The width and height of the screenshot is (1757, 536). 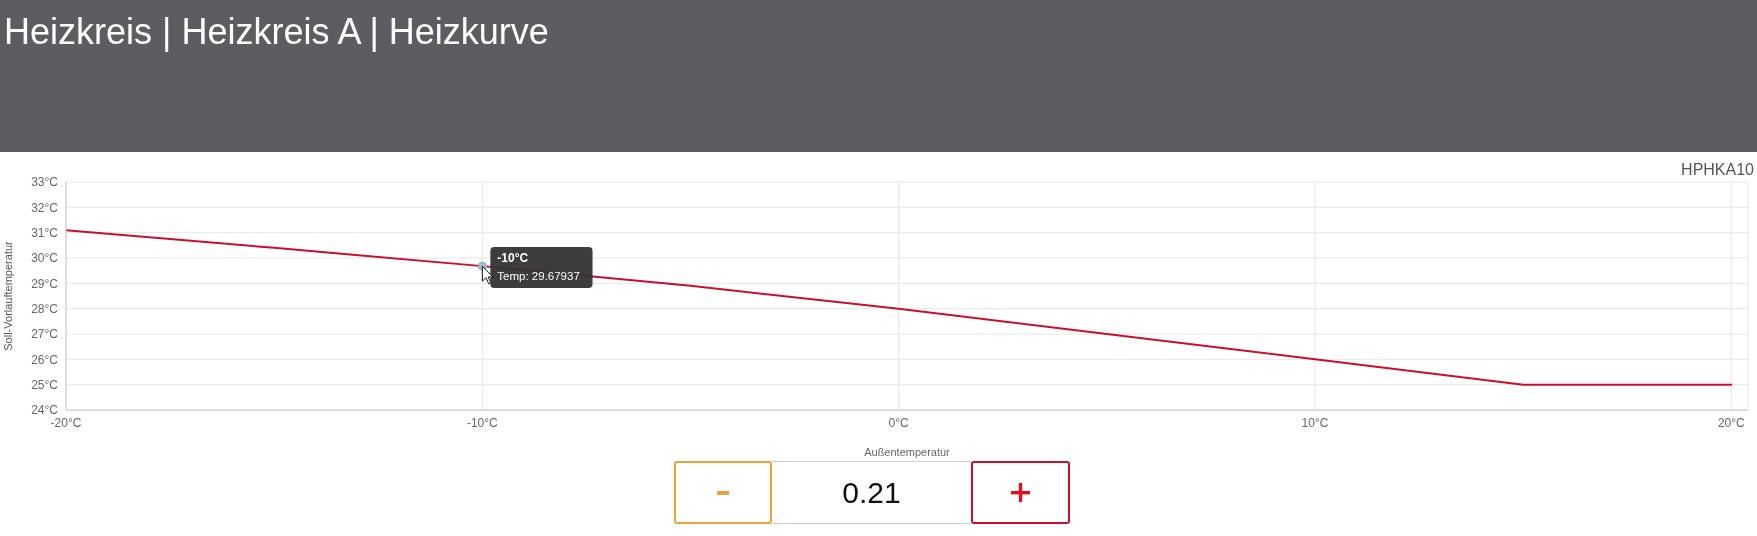 I want to click on plus-button, so click(x=1020, y=492).